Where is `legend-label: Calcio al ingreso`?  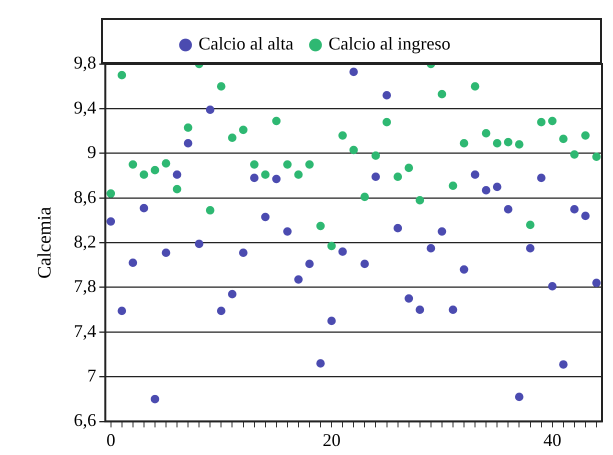
legend-label: Calcio al ingreso is located at coordinates (389, 44).